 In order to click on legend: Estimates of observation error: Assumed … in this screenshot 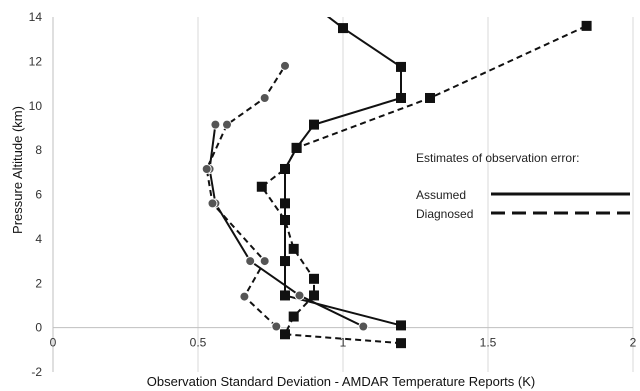, I will do `click(523, 186)`.